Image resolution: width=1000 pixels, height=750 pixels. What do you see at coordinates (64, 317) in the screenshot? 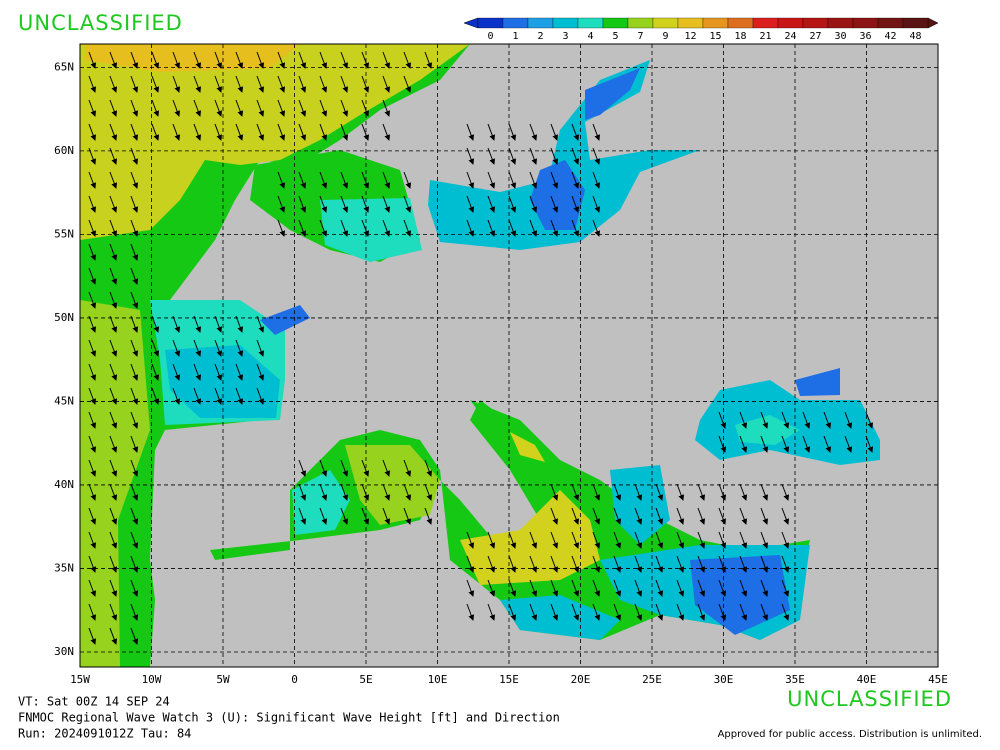
I see `lat-label: 50N` at bounding box center [64, 317].